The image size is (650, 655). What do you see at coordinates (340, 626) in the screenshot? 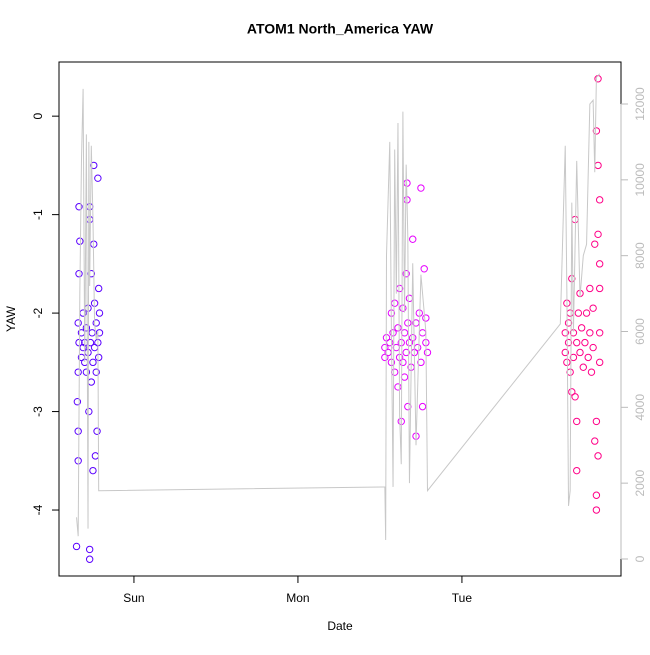
I see `x-axis-label: Date` at bounding box center [340, 626].